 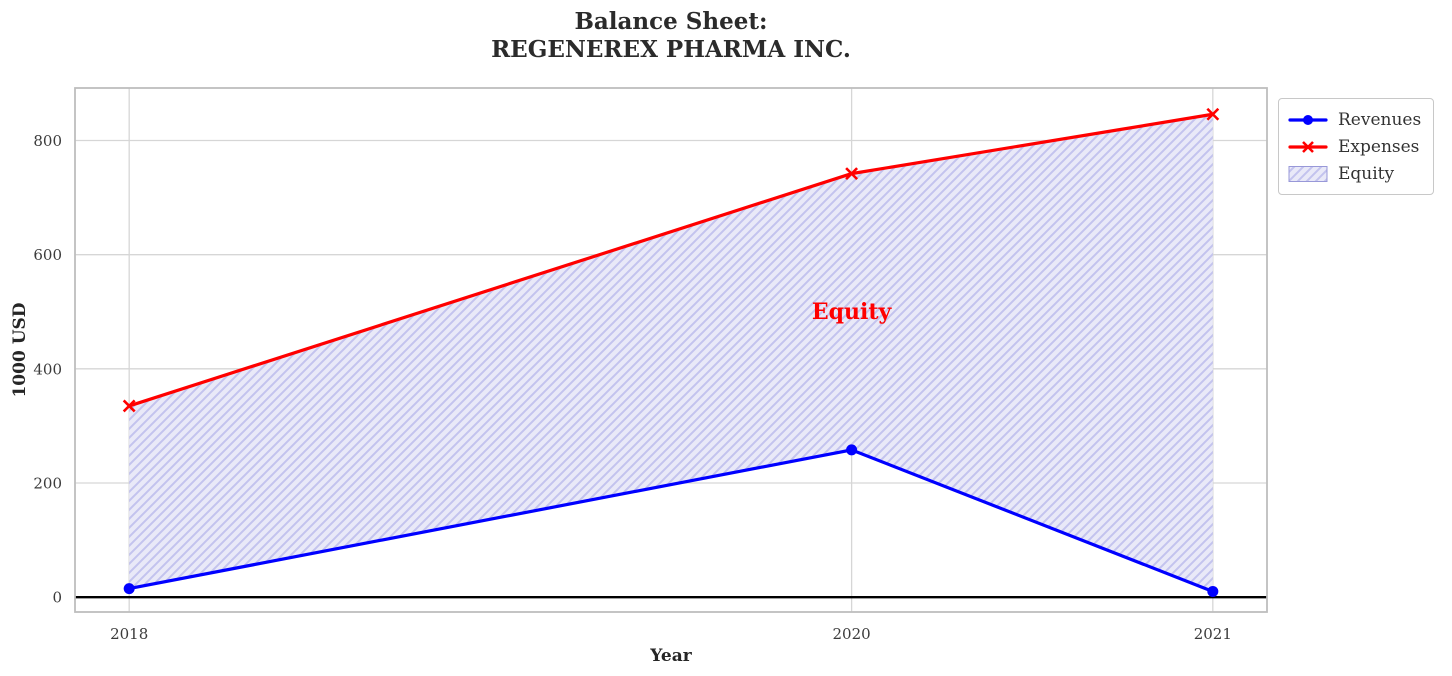 I want to click on y-tick-label: 600, so click(x=47, y=255).